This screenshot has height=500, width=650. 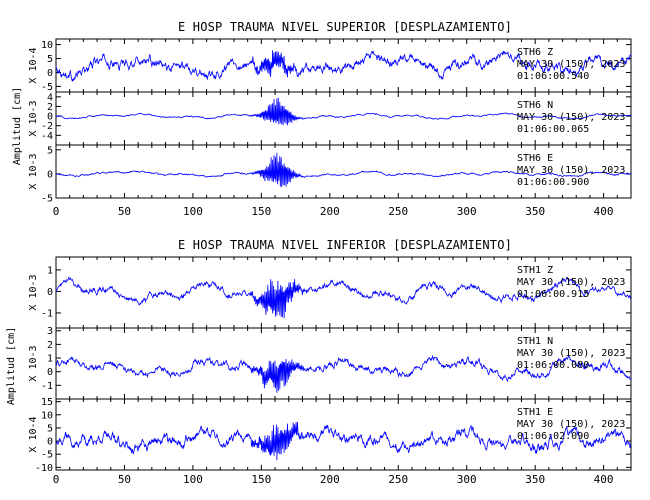 I want to click on y-tick-label: 3, so click(x=50, y=331).